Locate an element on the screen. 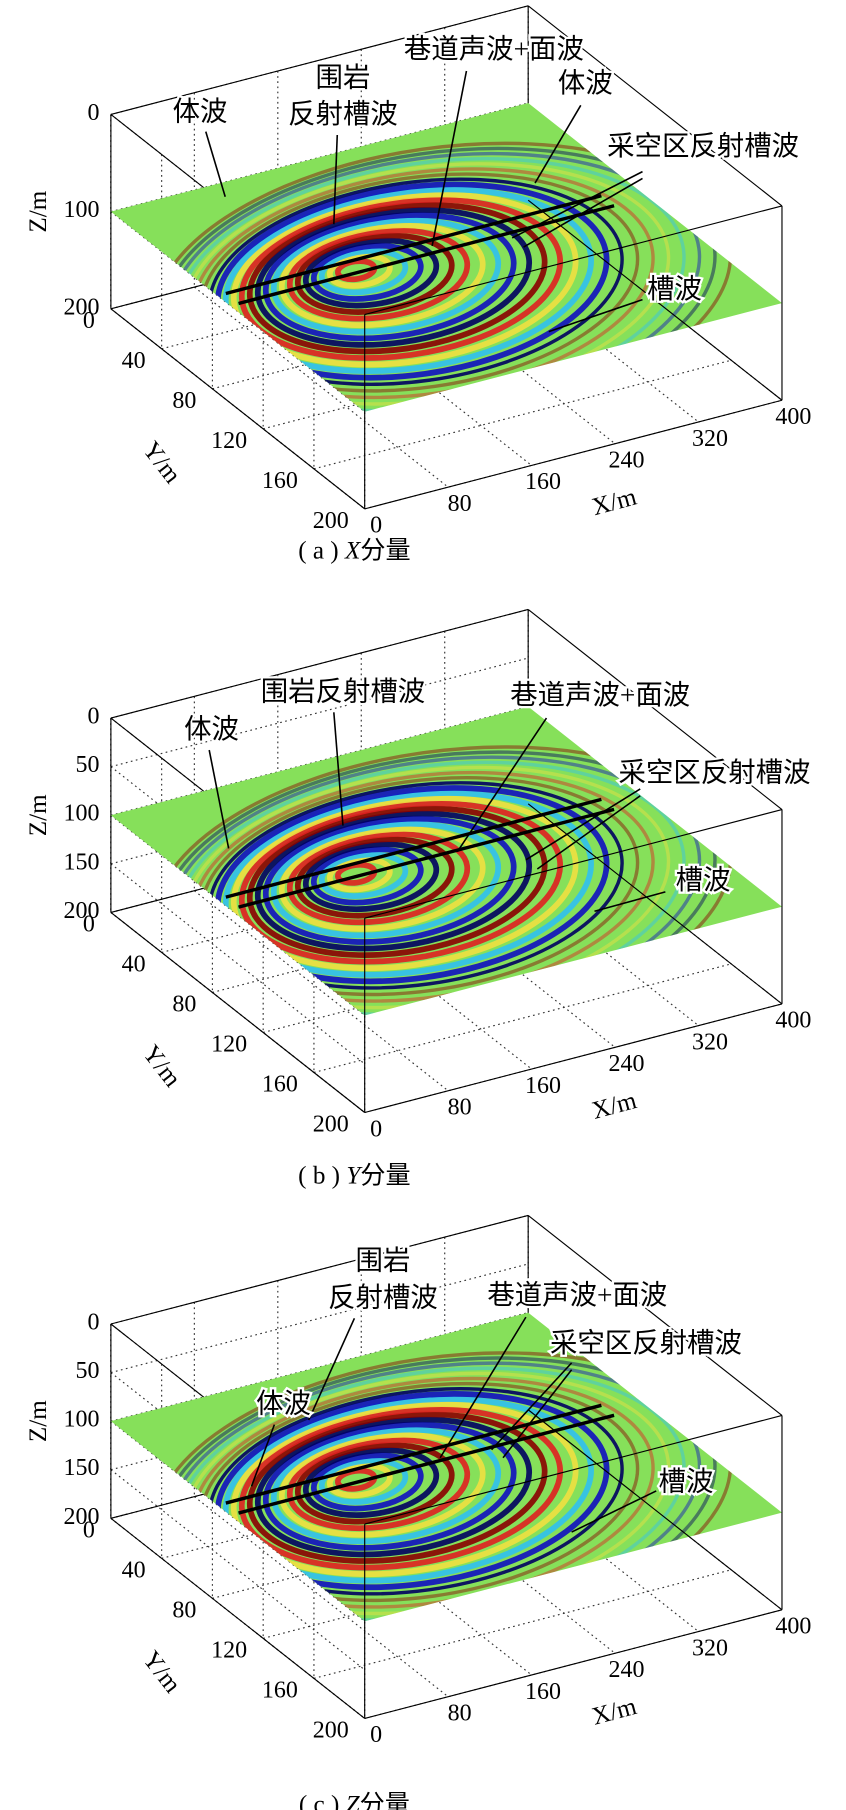 This screenshot has width=846, height=1810. caption: ( a ) X分量 is located at coordinates (354, 550).